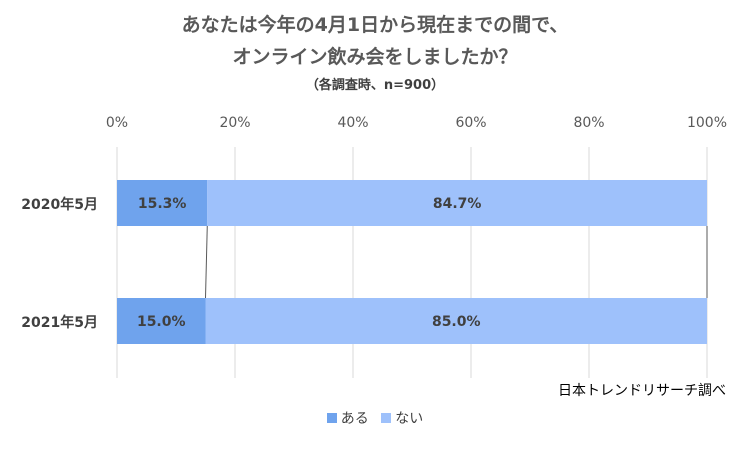 Image resolution: width=750 pixels, height=449 pixels. I want to click on category-label: 2020年5月, so click(59, 204).